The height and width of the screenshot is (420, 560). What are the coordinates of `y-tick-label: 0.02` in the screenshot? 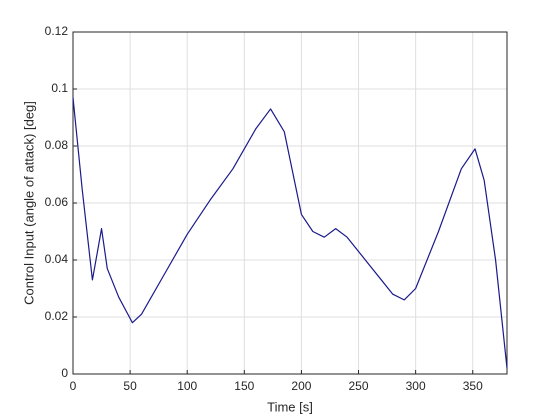 It's located at (57, 316).